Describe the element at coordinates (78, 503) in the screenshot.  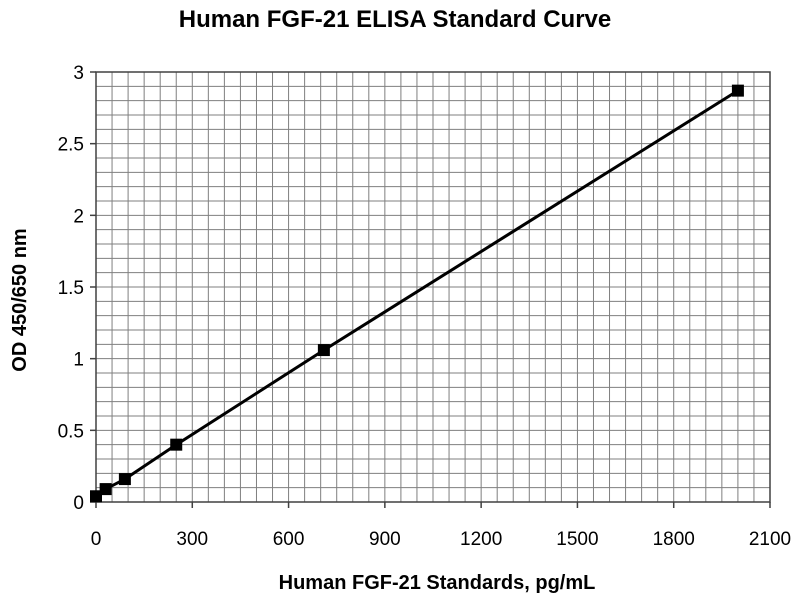
I see `y-tick-label: 0` at that location.